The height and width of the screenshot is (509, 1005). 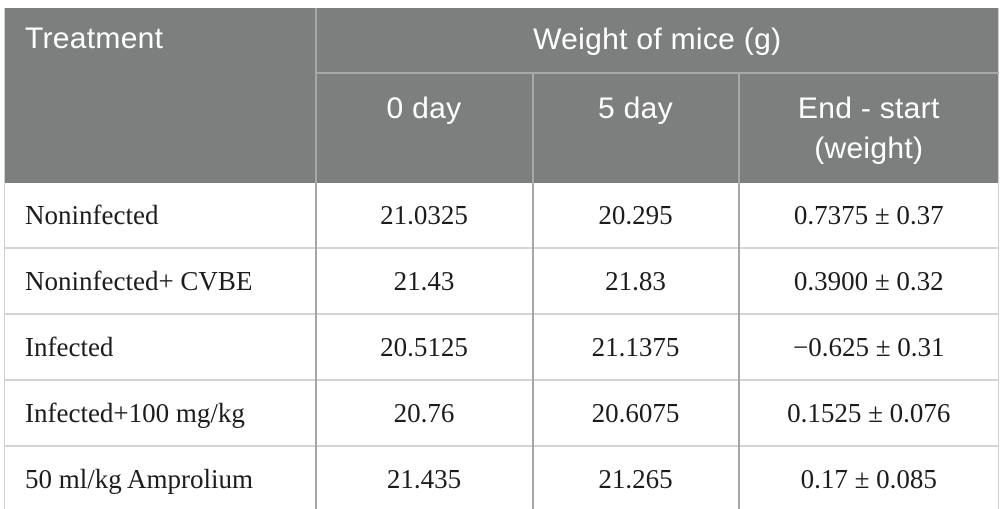 What do you see at coordinates (635, 215) in the screenshot?
I see `cell-day5: 20.295` at bounding box center [635, 215].